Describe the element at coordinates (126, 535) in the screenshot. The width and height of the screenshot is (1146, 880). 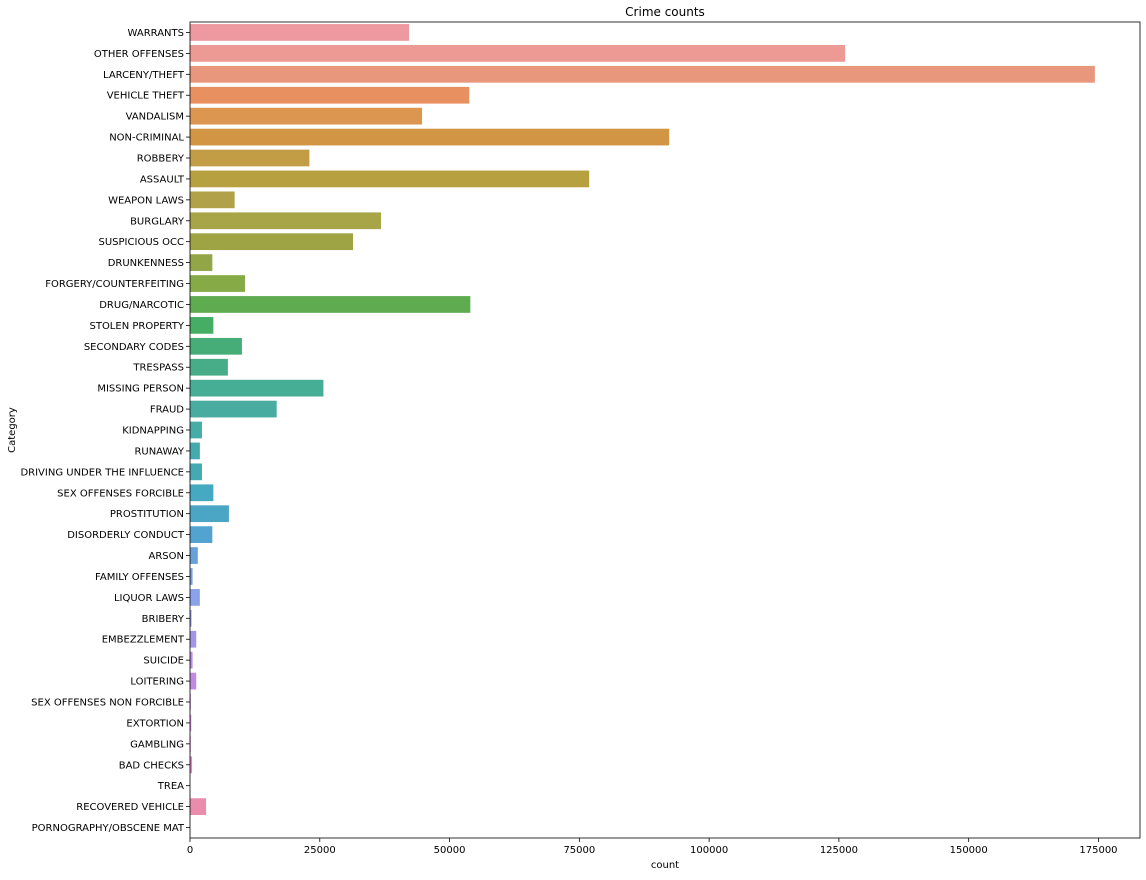
I see `y-tick-label: DISORDERLY CONDUCT` at that location.